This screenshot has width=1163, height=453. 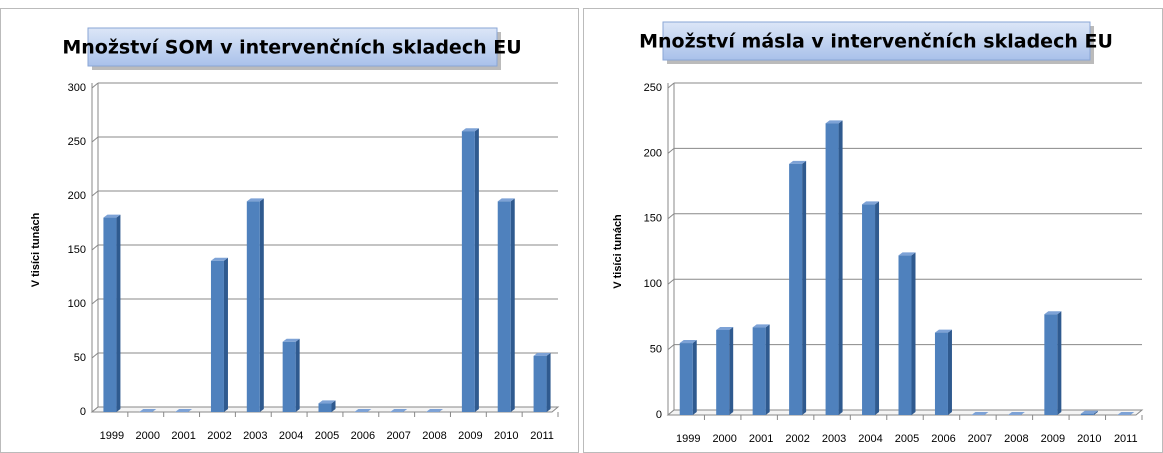 What do you see at coordinates (77, 88) in the screenshot?
I see `y-tick-label: 300` at bounding box center [77, 88].